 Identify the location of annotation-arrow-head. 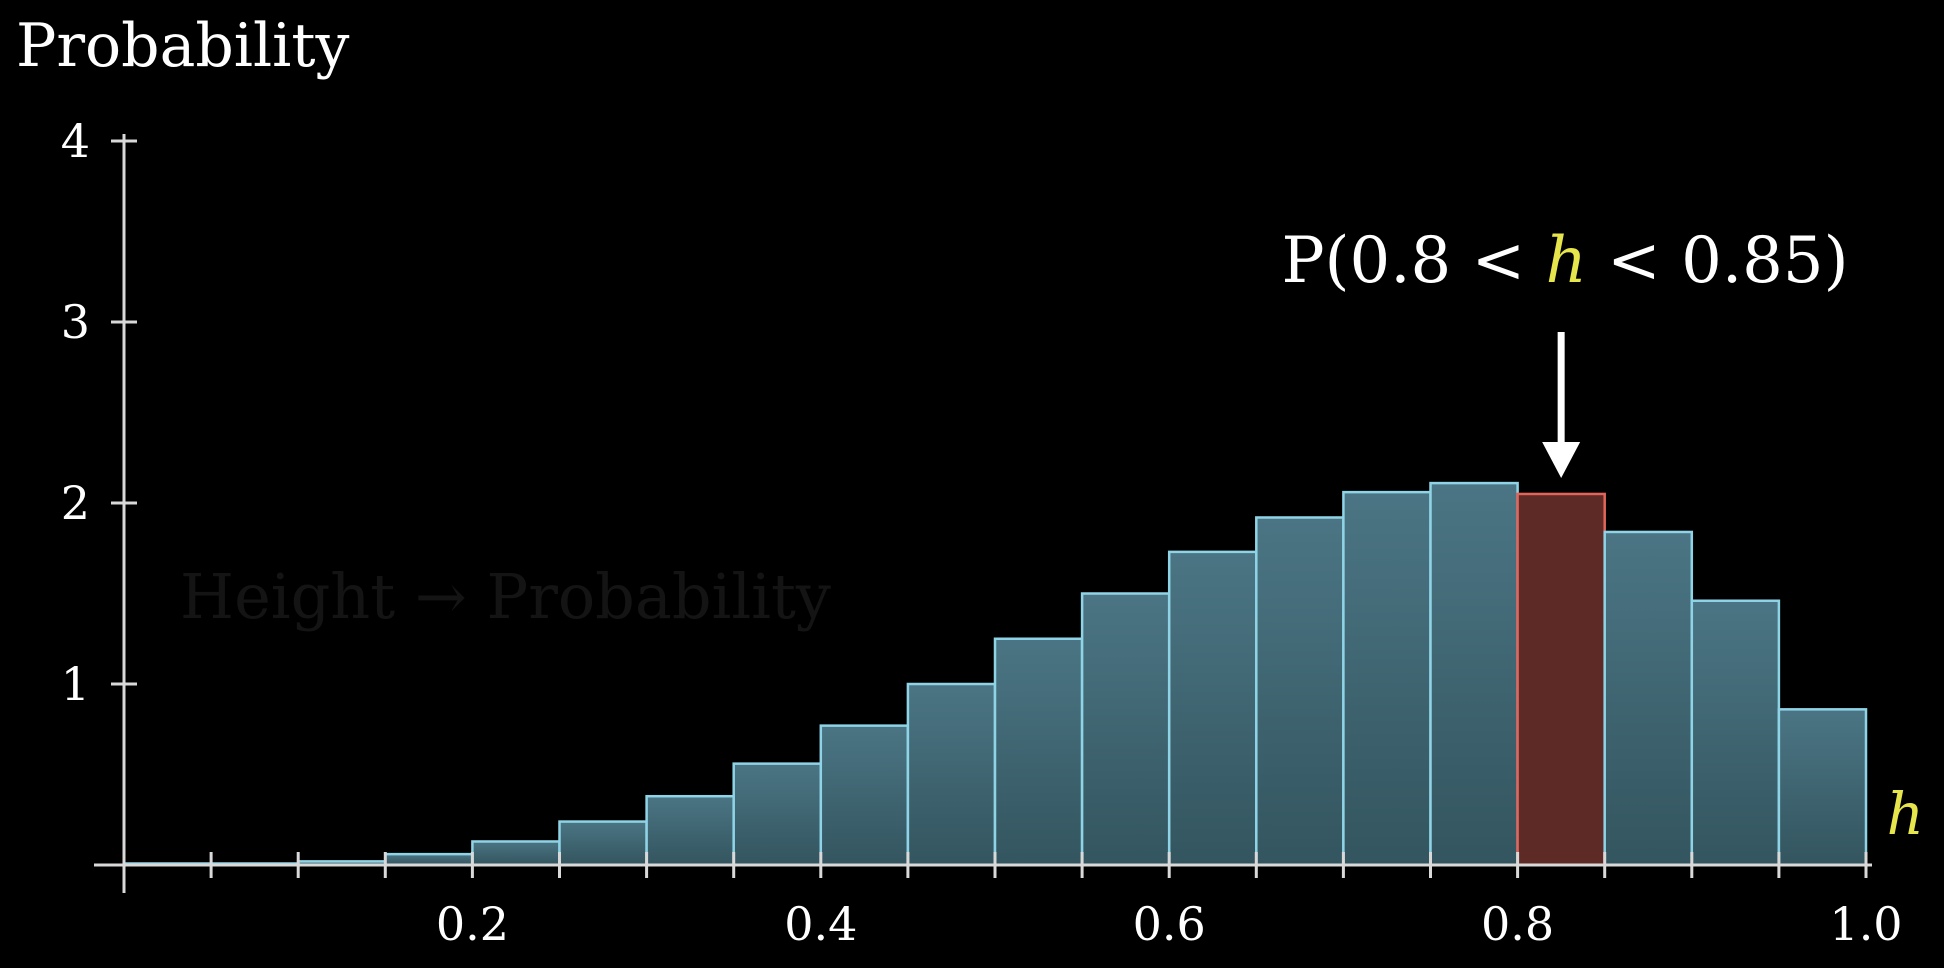
(1561, 459).